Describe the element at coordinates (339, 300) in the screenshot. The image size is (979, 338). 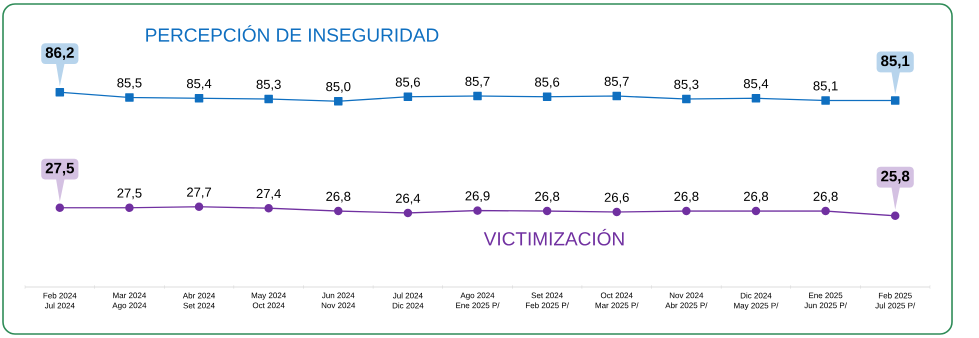
I see `x-tick-label: Jun 2024 Nov 2024` at that location.